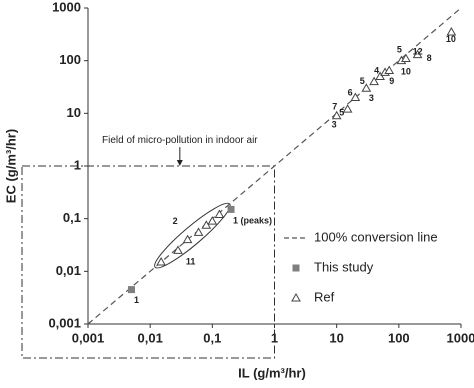 The image size is (474, 388). I want to click on y-tick-label: 1000, so click(66, 7).